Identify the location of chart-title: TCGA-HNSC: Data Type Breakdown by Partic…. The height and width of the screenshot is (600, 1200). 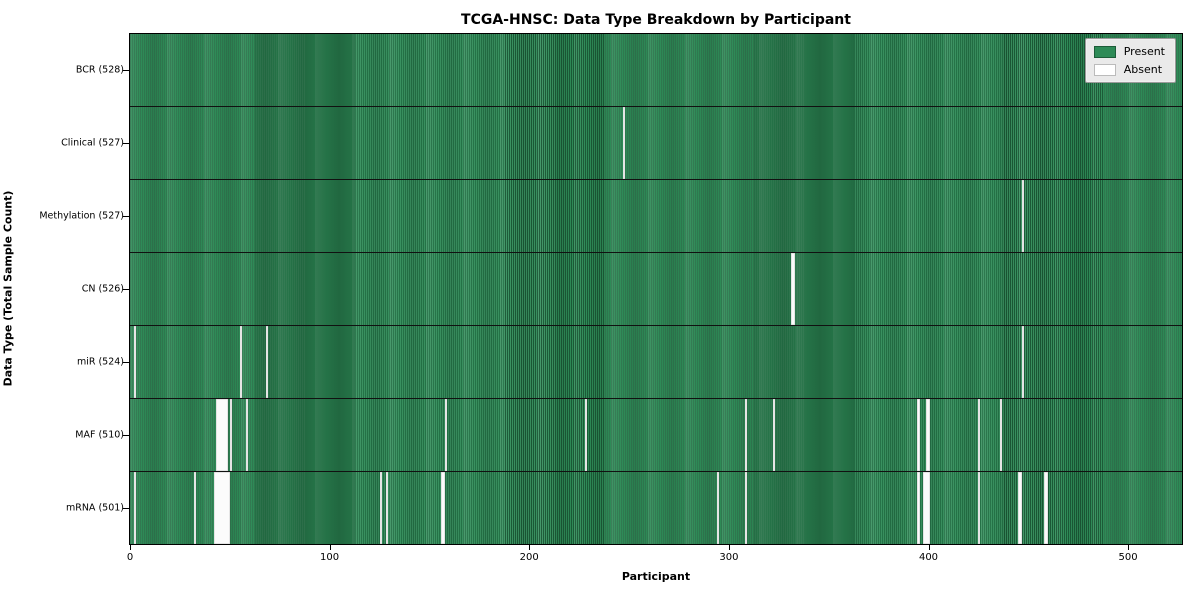
(656, 20).